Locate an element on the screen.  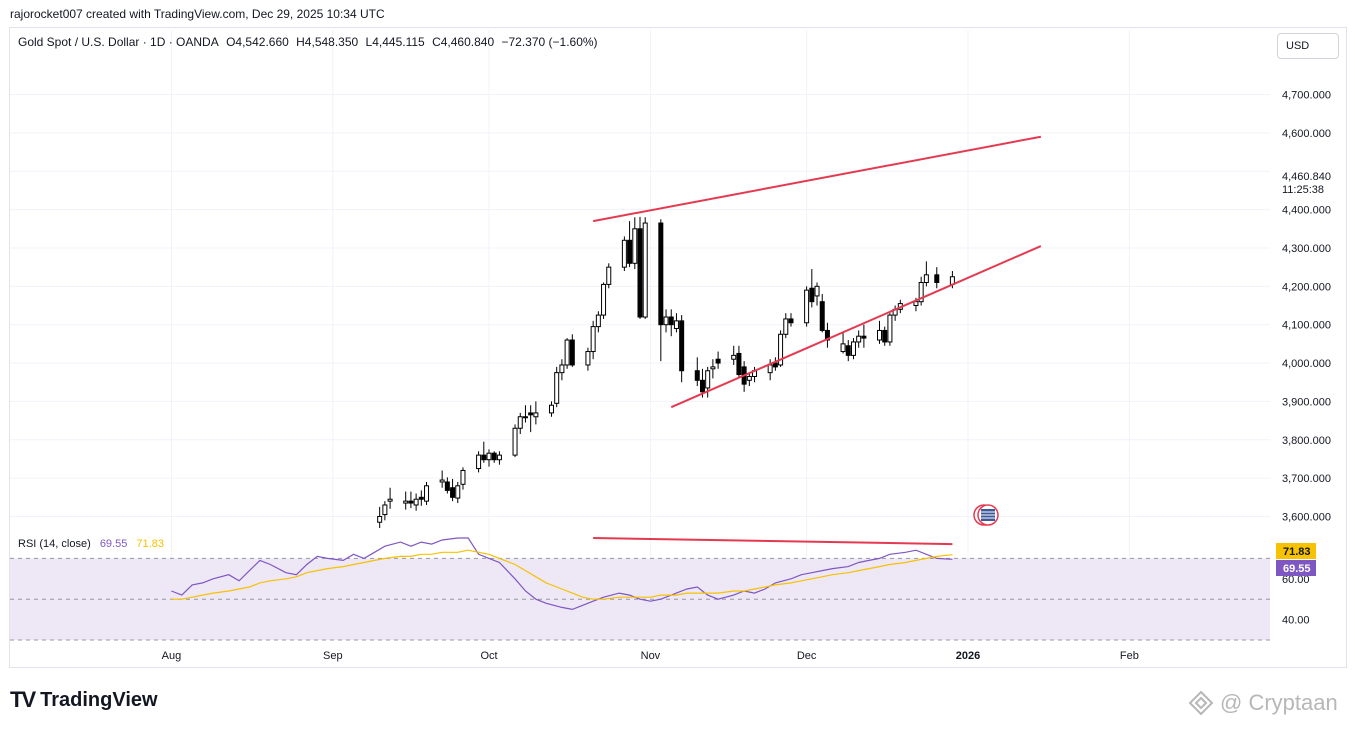
time-tick-label: 2026 is located at coordinates (968, 656).